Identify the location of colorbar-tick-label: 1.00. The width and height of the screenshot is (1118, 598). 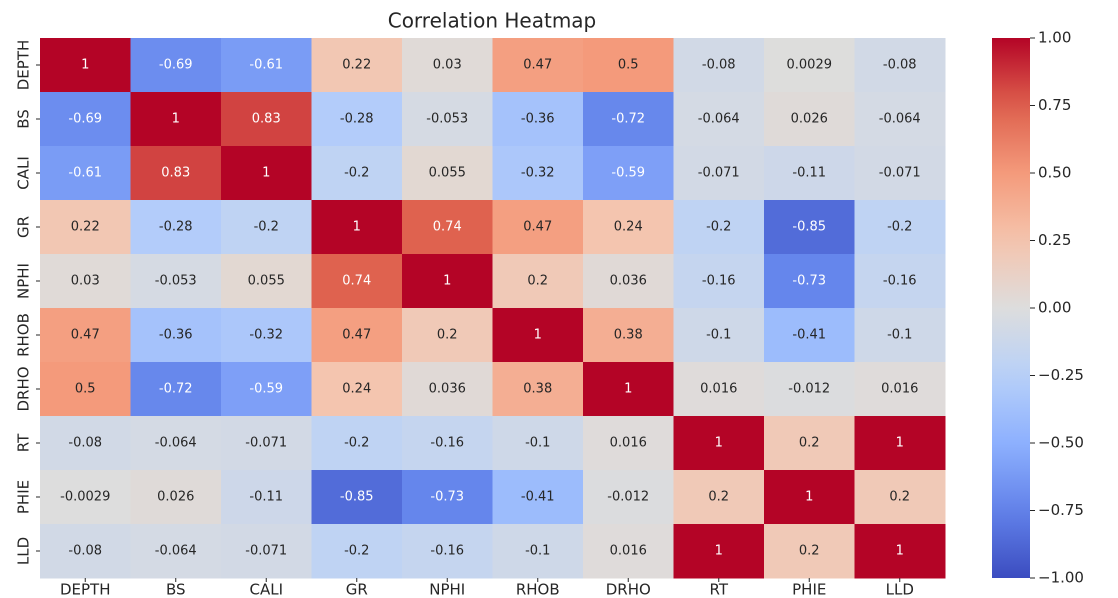
(1054, 38).